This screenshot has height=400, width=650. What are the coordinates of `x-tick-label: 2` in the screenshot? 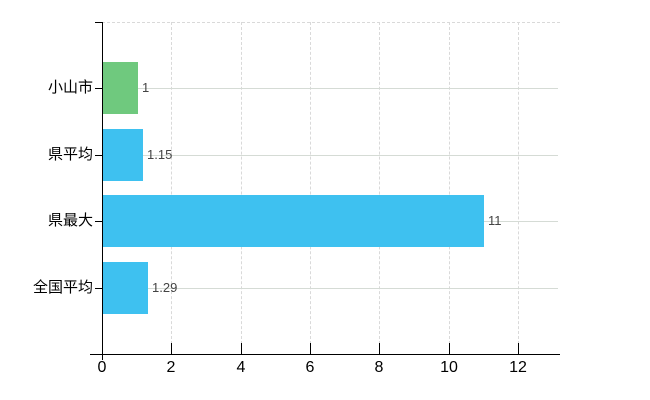 It's located at (171, 367).